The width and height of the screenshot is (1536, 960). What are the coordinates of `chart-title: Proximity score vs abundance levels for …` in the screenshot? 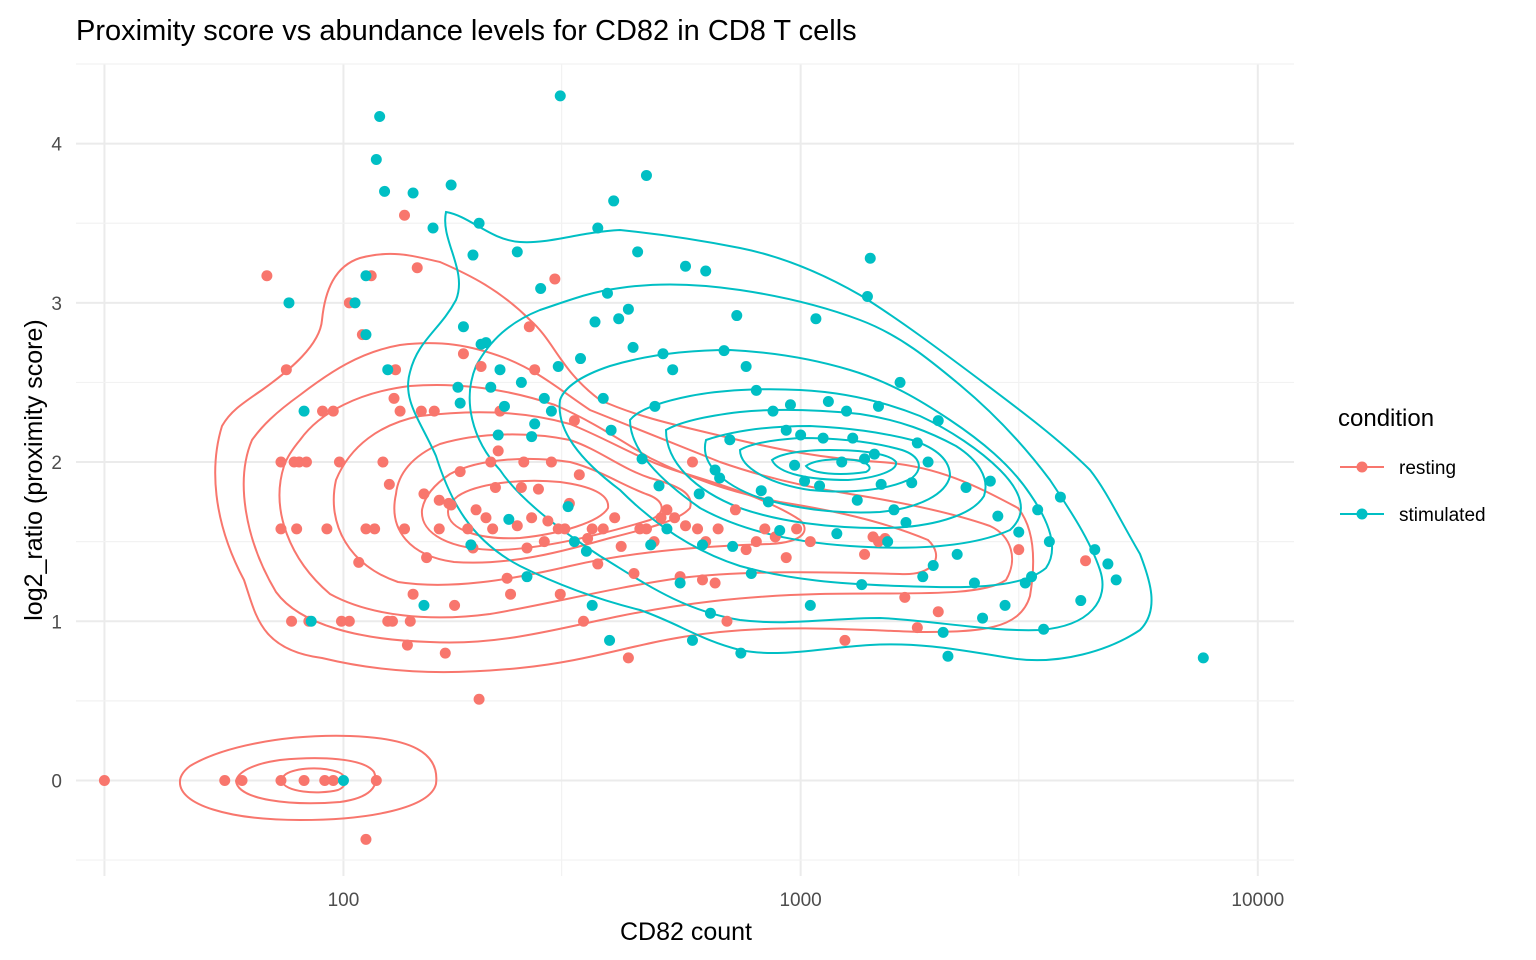 It's located at (466, 31).